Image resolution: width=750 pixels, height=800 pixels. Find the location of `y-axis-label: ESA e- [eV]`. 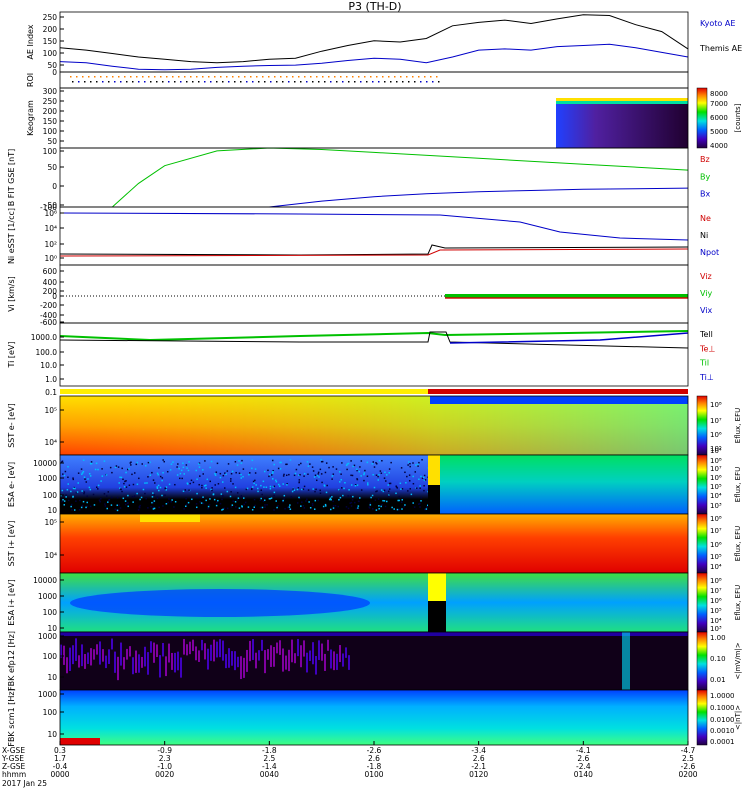

y-axis-label: ESA e- [eV] is located at coordinates (11, 484).